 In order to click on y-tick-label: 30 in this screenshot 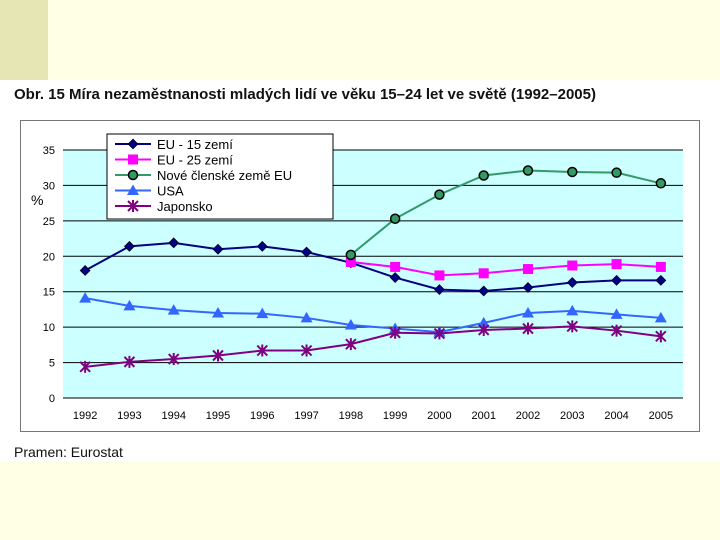, I will do `click(49, 186)`.